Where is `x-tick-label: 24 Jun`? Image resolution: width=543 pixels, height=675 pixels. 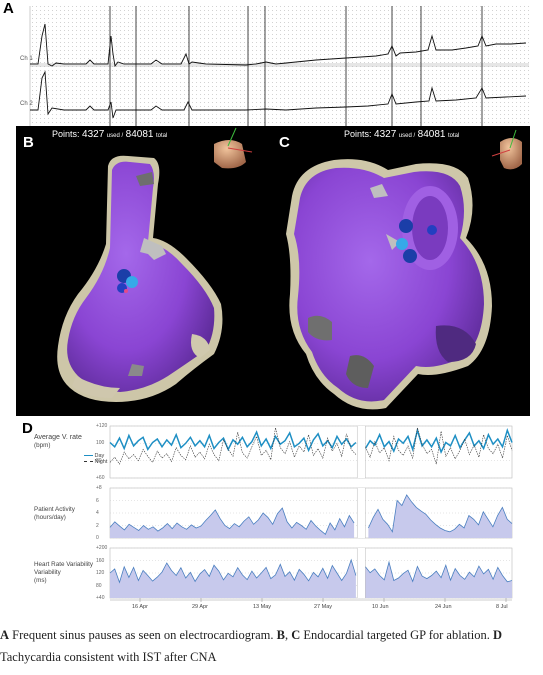 x-tick-label: 24 Jun is located at coordinates (443, 607).